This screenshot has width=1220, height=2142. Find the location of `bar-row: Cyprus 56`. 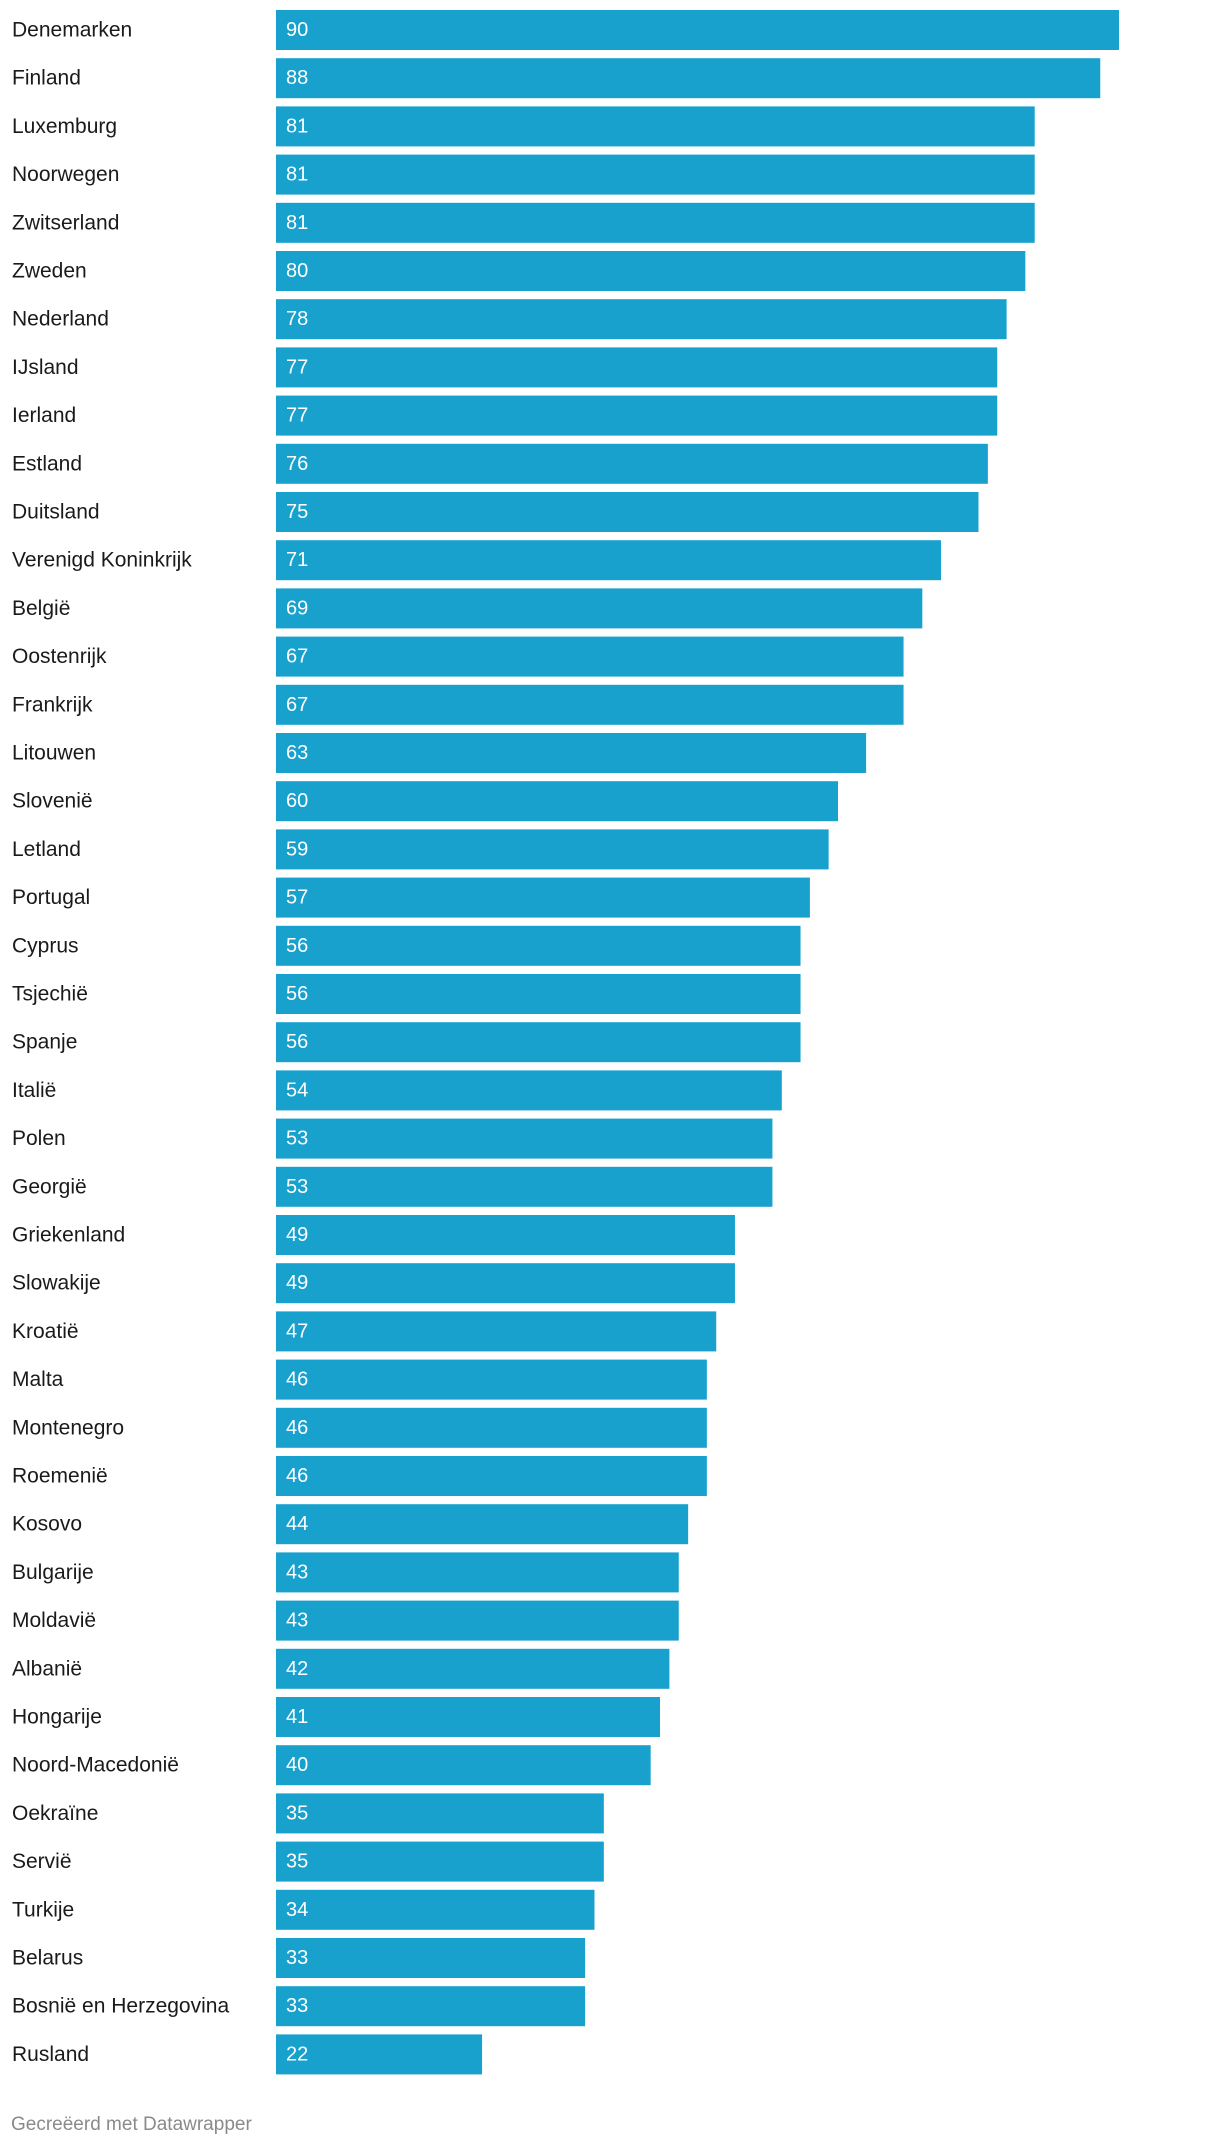

bar-row: Cyprus 56 is located at coordinates (406, 945).